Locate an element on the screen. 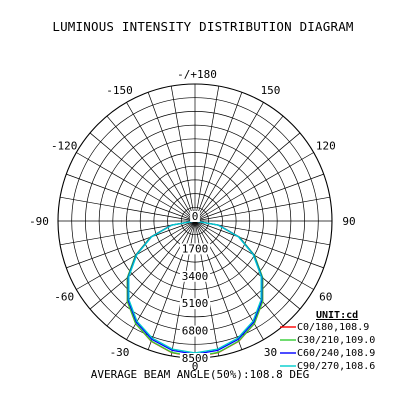 The width and height of the screenshot is (400, 404). ring-label: 3400 is located at coordinates (195, 276).